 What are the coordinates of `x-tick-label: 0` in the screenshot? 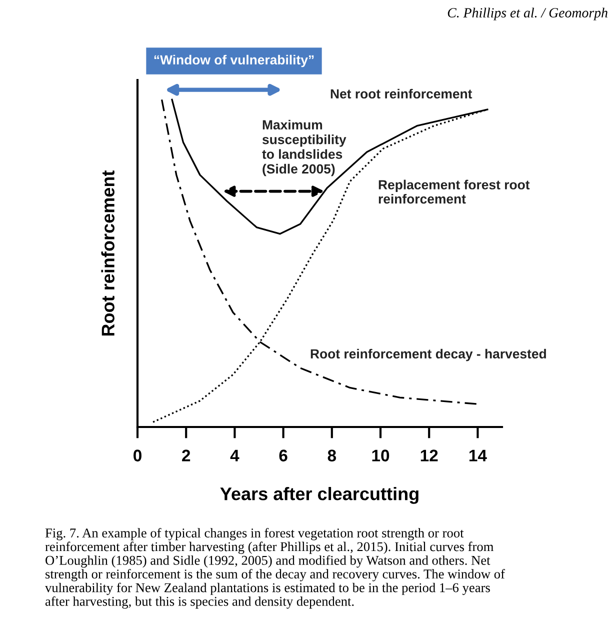 It's located at (138, 456).